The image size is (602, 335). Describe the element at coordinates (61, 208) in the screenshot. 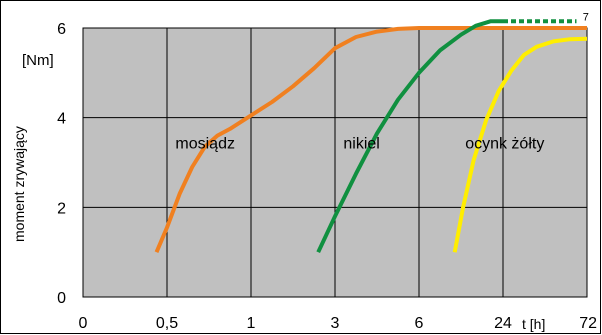

I see `y-tick-label: 2` at that location.